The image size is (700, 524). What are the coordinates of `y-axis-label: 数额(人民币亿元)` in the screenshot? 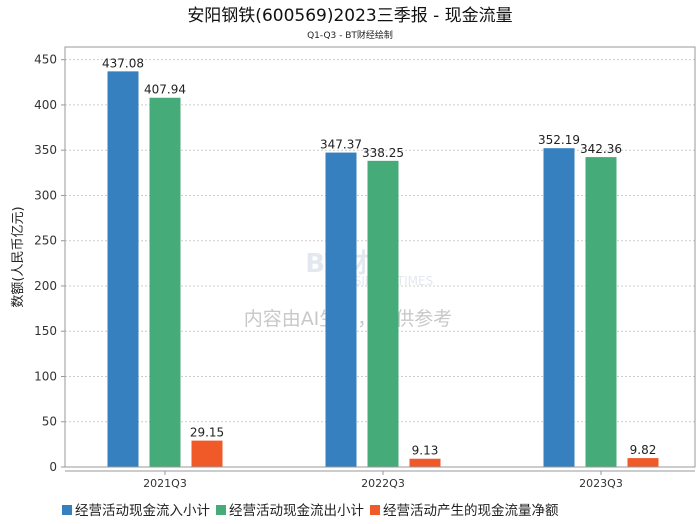 It's located at (18, 256).